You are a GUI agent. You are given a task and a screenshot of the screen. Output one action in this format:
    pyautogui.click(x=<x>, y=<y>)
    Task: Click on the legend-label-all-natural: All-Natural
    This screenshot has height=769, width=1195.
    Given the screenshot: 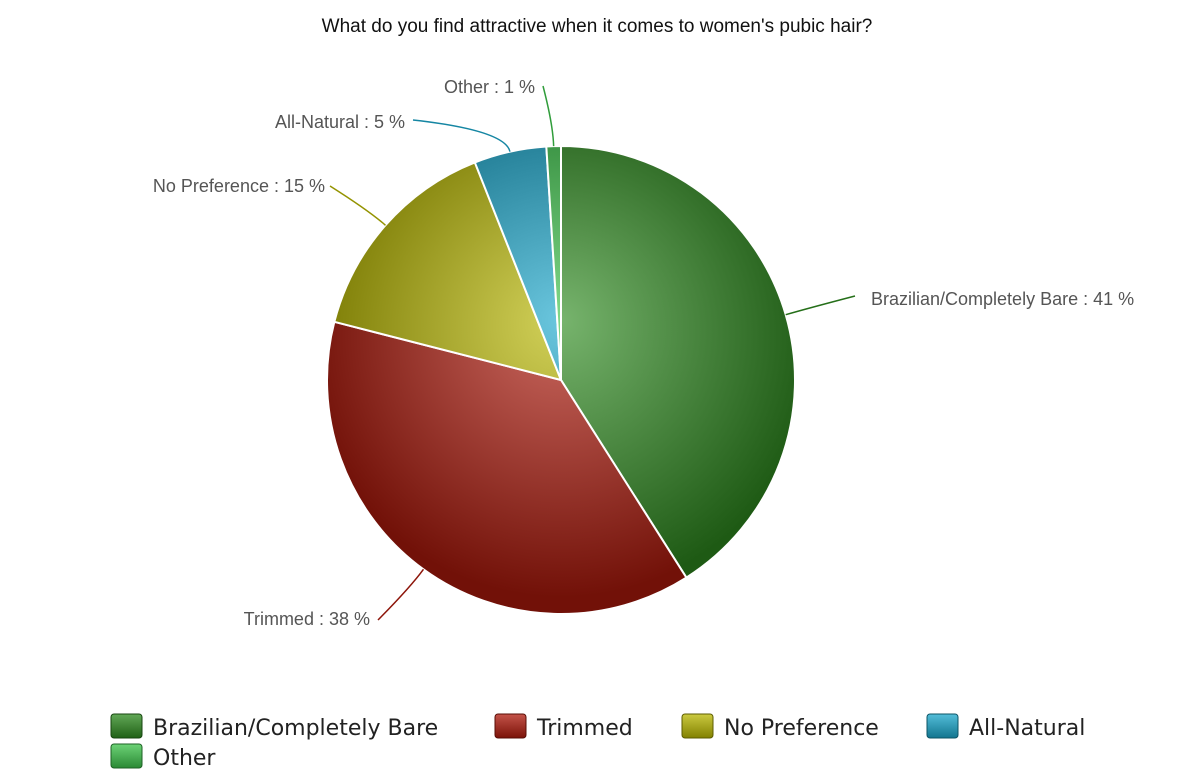 What is the action you would take?
    pyautogui.click(x=1027, y=728)
    